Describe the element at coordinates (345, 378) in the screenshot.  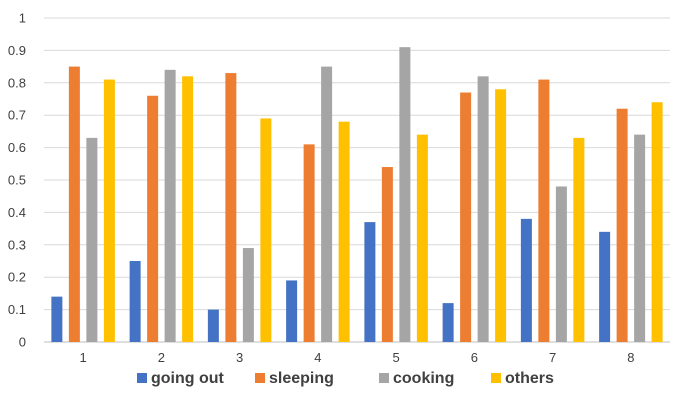
I see `legend: going out sleeping cooking others` at that location.